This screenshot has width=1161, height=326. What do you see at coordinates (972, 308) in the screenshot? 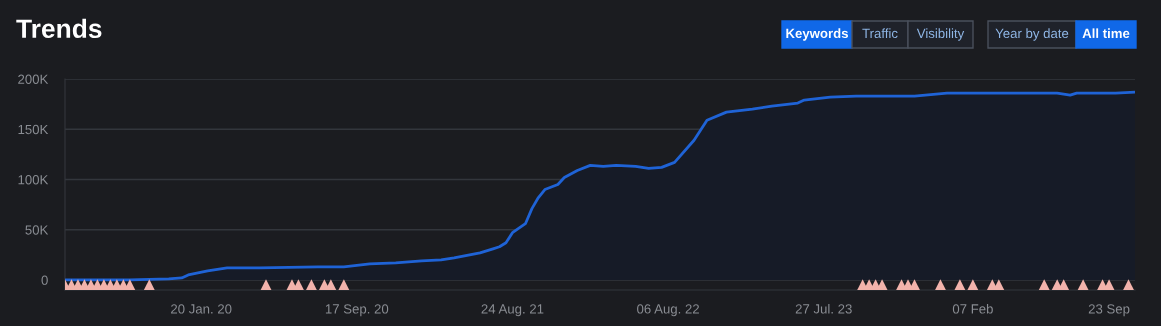
I see `x-tick-label: 07 Feb` at bounding box center [972, 308].